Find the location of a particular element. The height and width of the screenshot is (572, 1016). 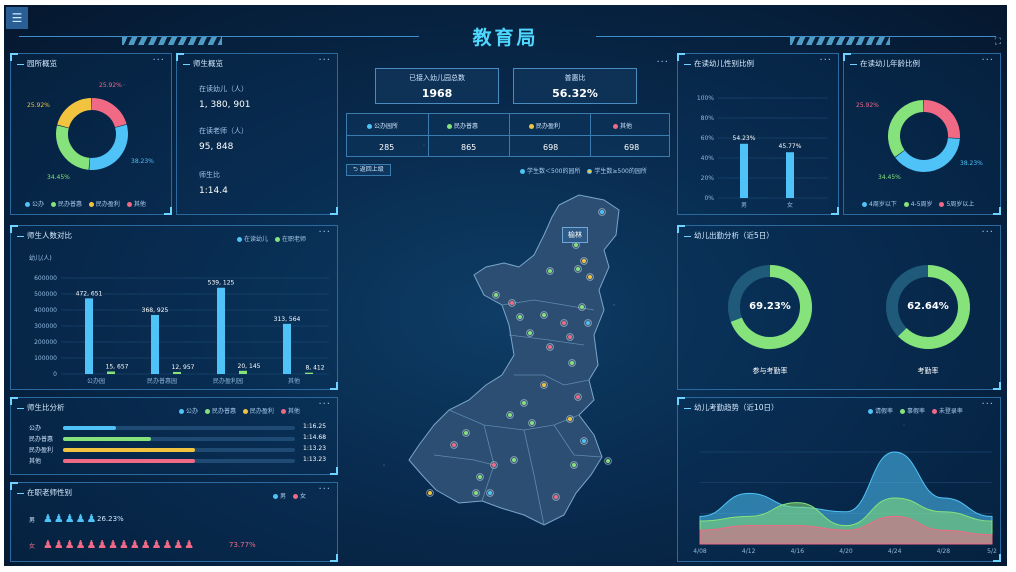

female-label: 女 is located at coordinates (32, 546).